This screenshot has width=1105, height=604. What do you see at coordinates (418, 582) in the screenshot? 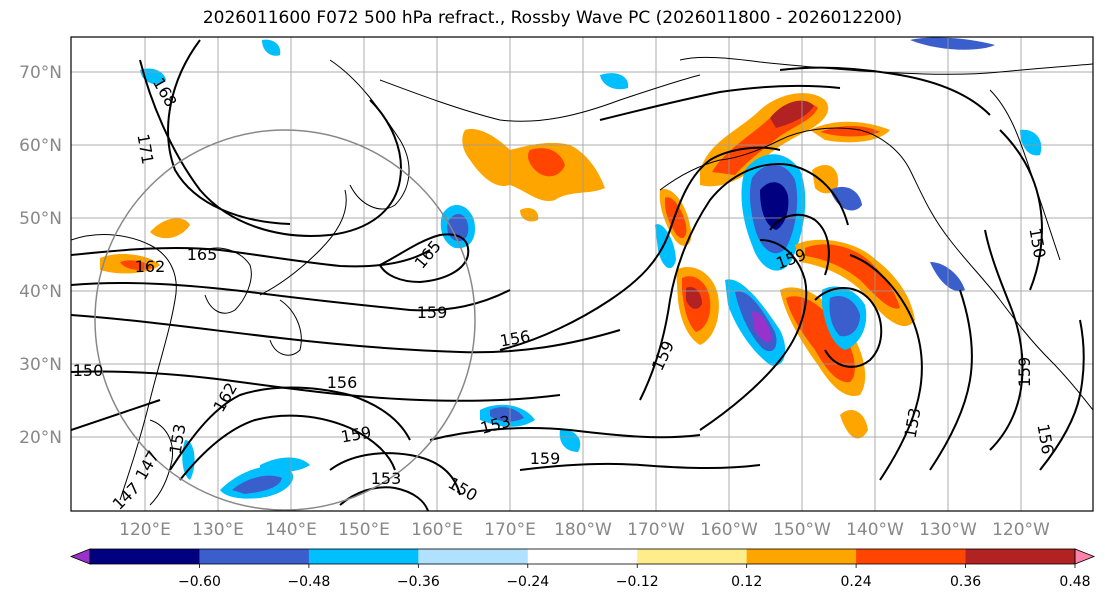
I see `colorbar-tick-label: −0.36` at bounding box center [418, 582].